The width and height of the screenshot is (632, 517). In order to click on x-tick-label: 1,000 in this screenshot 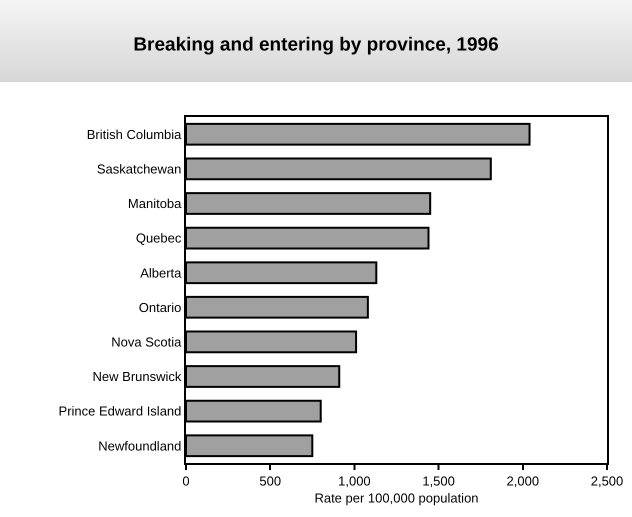, I will do `click(354, 481)`.